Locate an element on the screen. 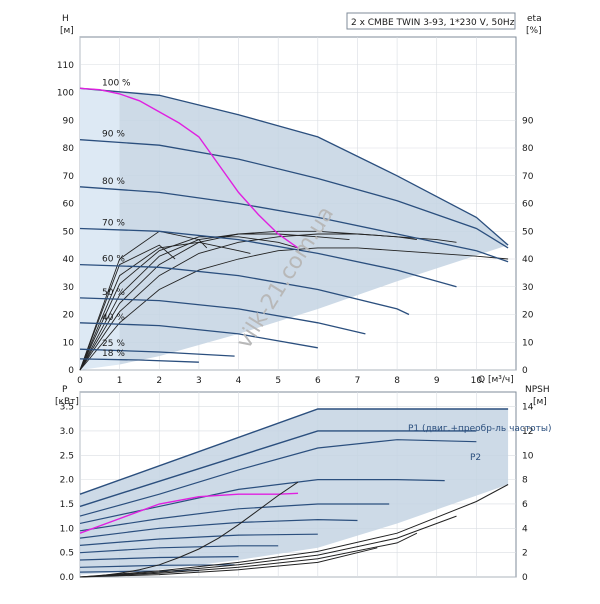  y-tick-label: 80 is located at coordinates (69, 149).